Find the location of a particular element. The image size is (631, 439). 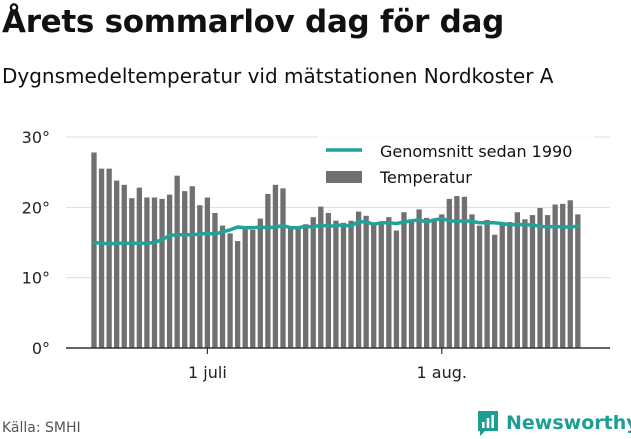

average-line-group is located at coordinates (336, 231).